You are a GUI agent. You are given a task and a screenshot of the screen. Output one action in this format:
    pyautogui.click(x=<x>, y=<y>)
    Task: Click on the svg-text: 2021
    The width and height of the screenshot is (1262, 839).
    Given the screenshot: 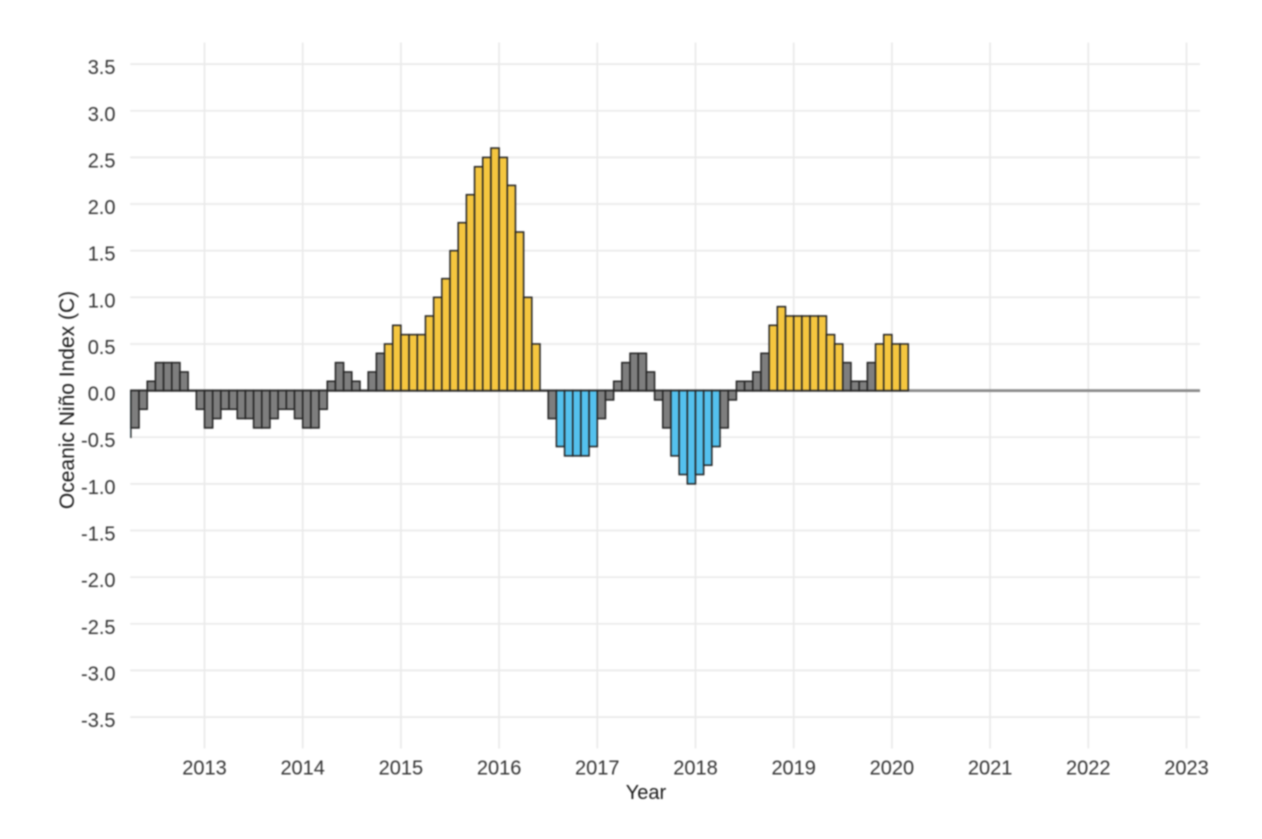 What is the action you would take?
    pyautogui.click(x=990, y=769)
    